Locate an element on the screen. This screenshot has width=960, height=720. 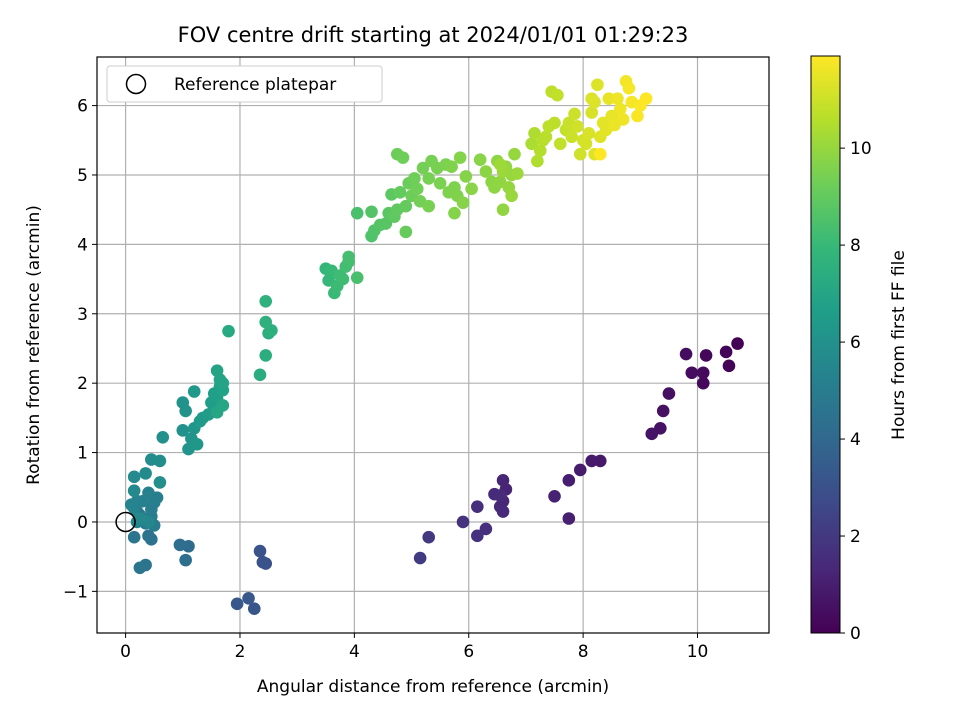
x-axis-ticks: 0 2 4 6 8 10 is located at coordinates (414, 647).